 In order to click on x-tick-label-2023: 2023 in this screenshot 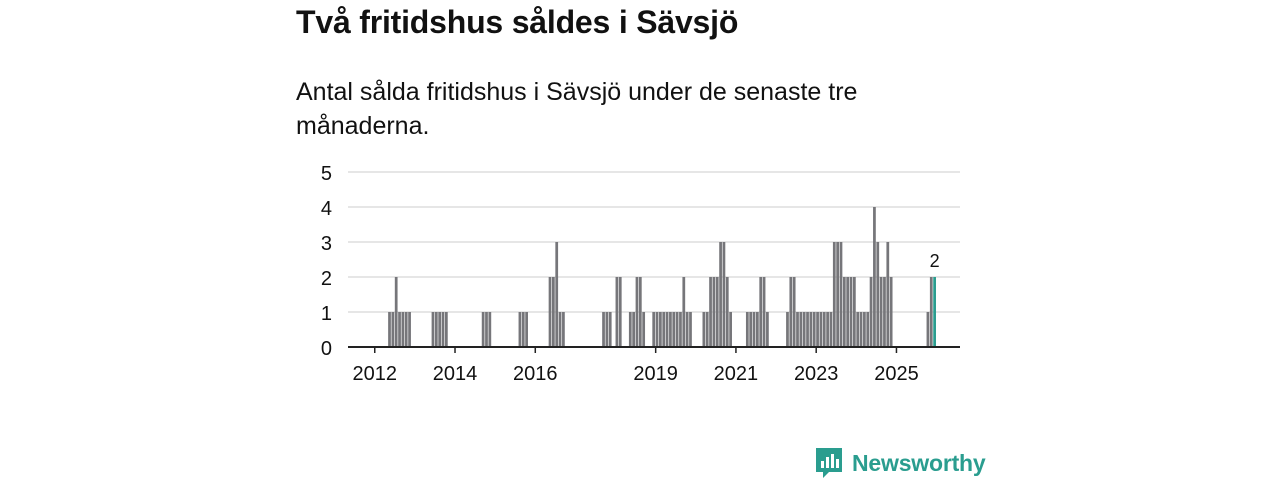, I will do `click(816, 374)`.